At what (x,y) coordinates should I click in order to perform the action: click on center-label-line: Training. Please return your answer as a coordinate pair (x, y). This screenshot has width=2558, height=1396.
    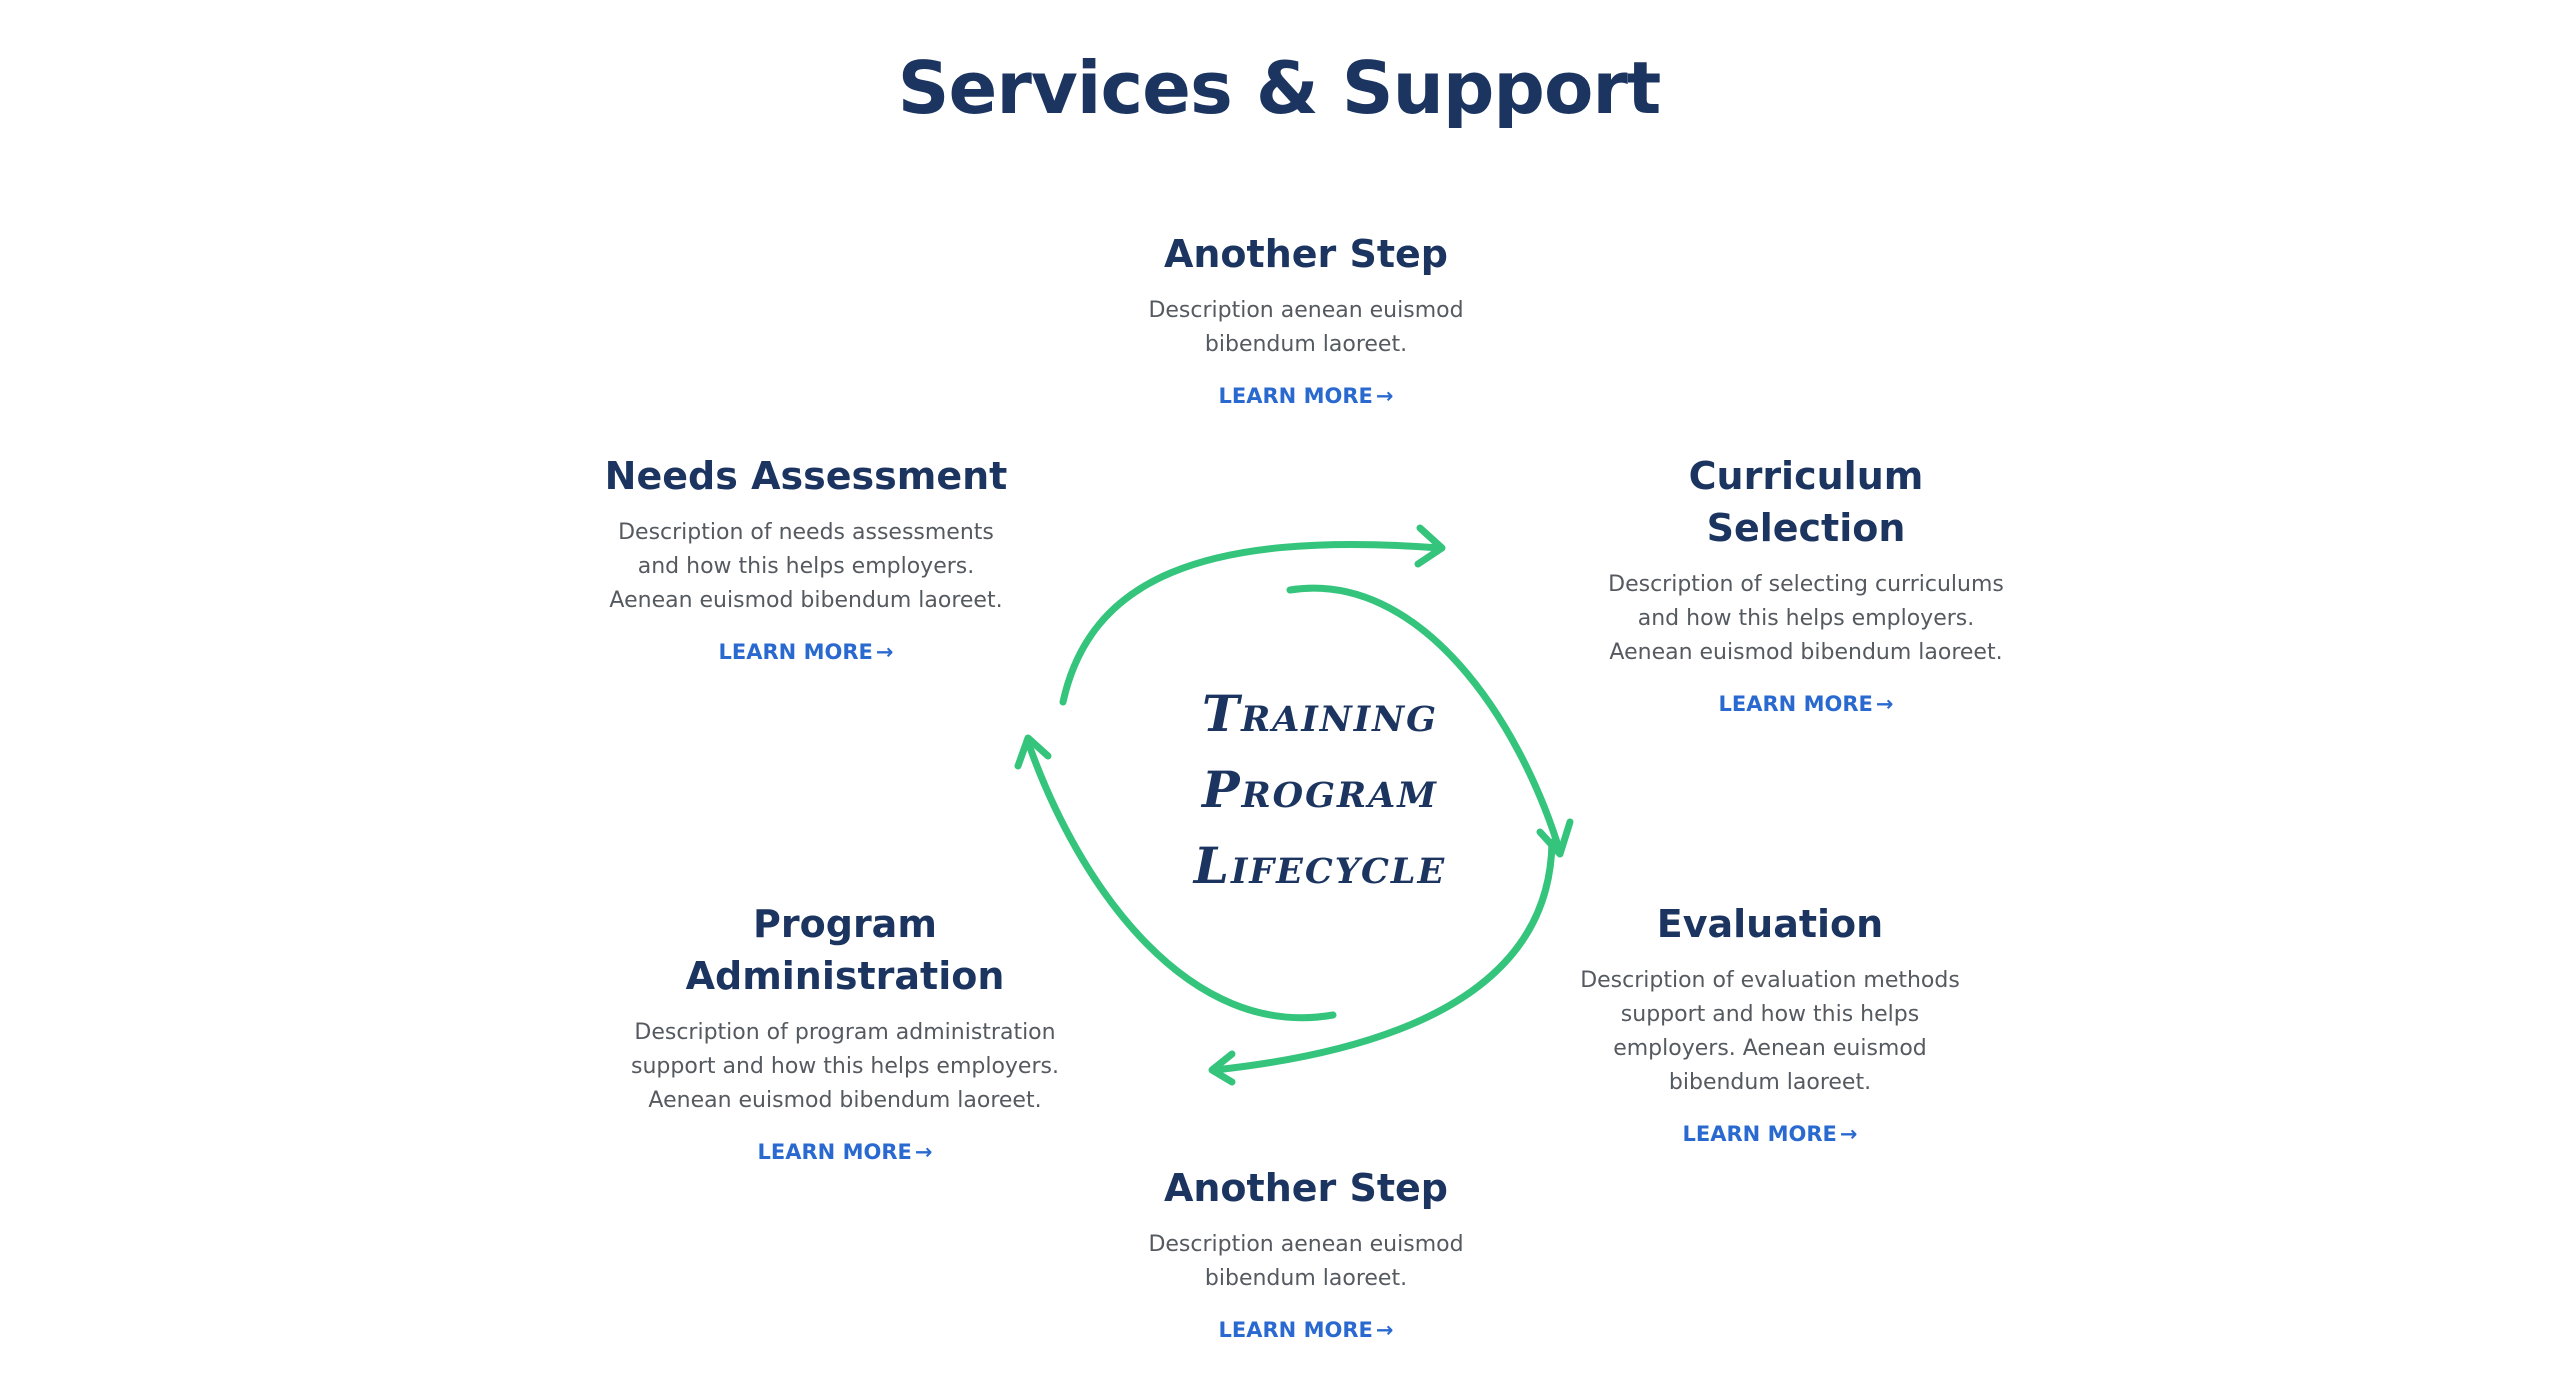
    Looking at the image, I should click on (1320, 713).